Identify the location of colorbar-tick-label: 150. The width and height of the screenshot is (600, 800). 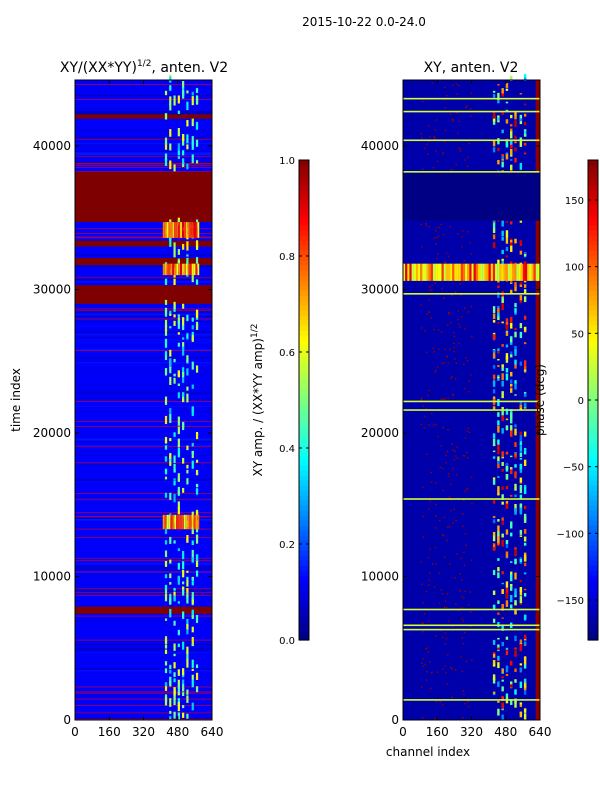
(574, 201).